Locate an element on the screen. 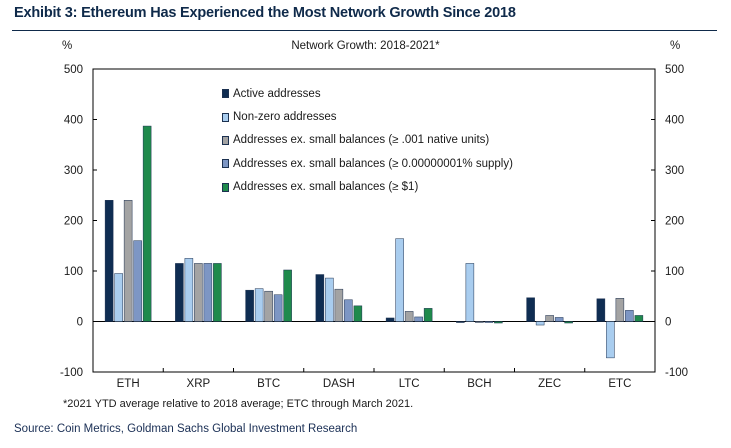 The width and height of the screenshot is (731, 448). chart-title: Network Growth: 2018-2021* is located at coordinates (365, 46).